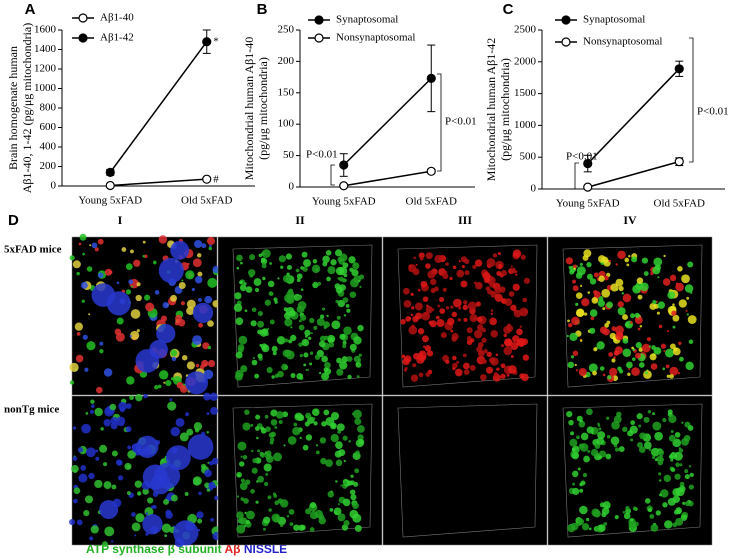 The width and height of the screenshot is (733, 558). I want to click on caption-part: NISSLE, so click(265, 549).